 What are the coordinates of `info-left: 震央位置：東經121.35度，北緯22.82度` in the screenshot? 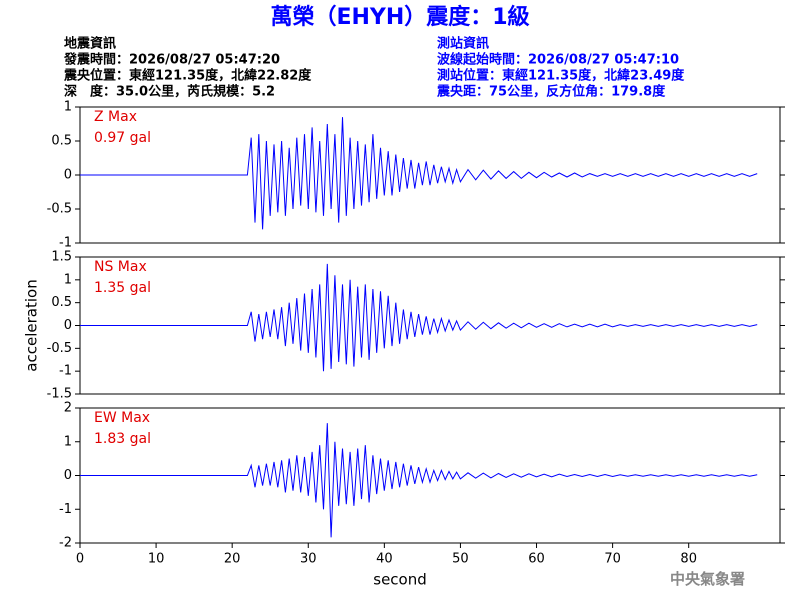 It's located at (187, 76).